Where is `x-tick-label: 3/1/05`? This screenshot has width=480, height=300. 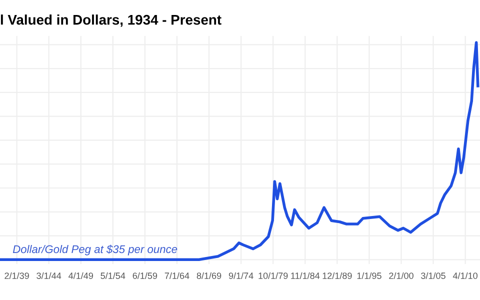 x-tick-label: 3/1/05 is located at coordinates (433, 275).